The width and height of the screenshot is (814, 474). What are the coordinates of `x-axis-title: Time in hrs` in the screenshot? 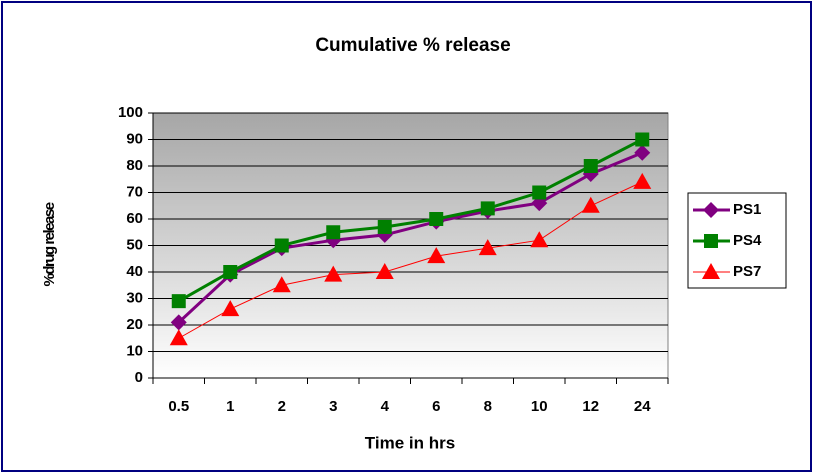 It's located at (410, 442).